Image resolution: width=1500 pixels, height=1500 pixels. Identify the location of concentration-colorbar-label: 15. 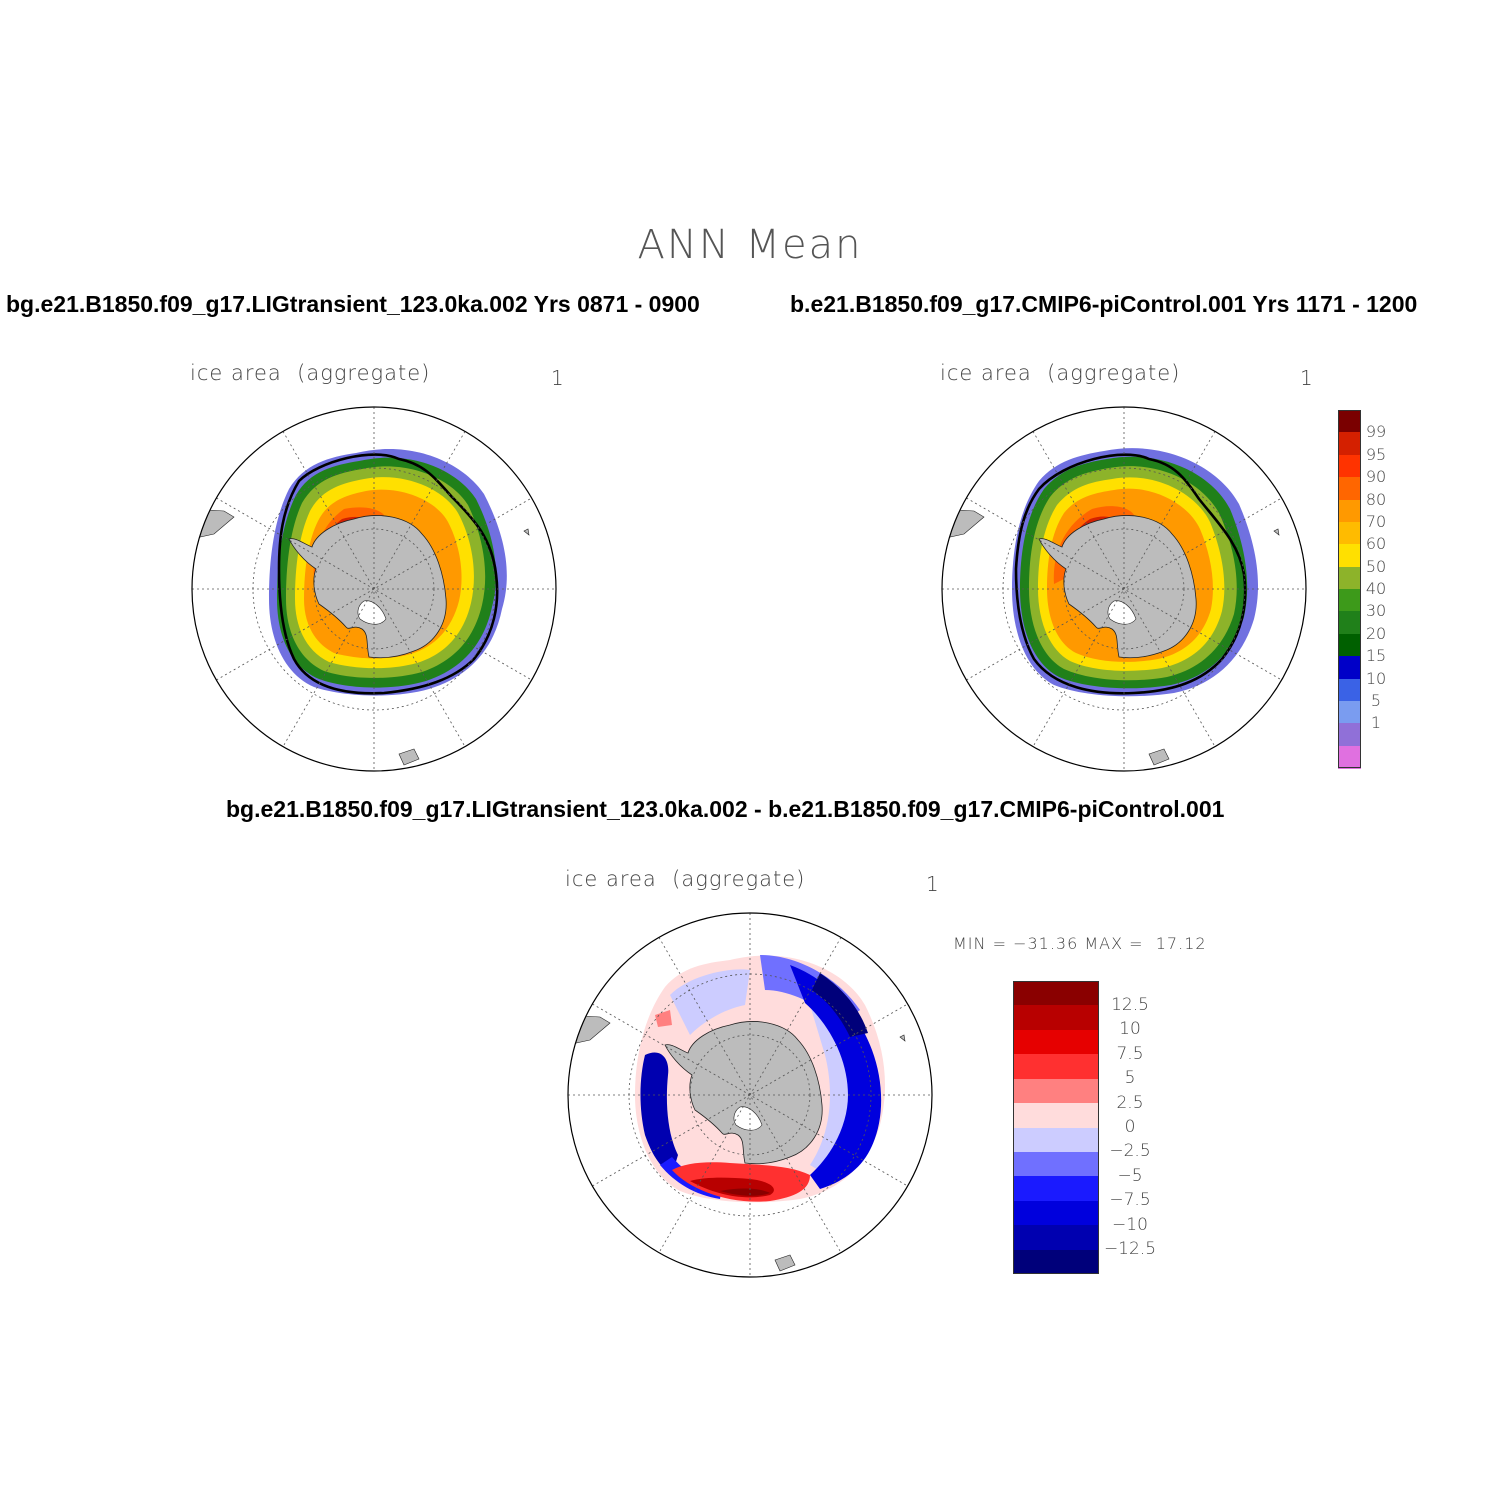
(1376, 656).